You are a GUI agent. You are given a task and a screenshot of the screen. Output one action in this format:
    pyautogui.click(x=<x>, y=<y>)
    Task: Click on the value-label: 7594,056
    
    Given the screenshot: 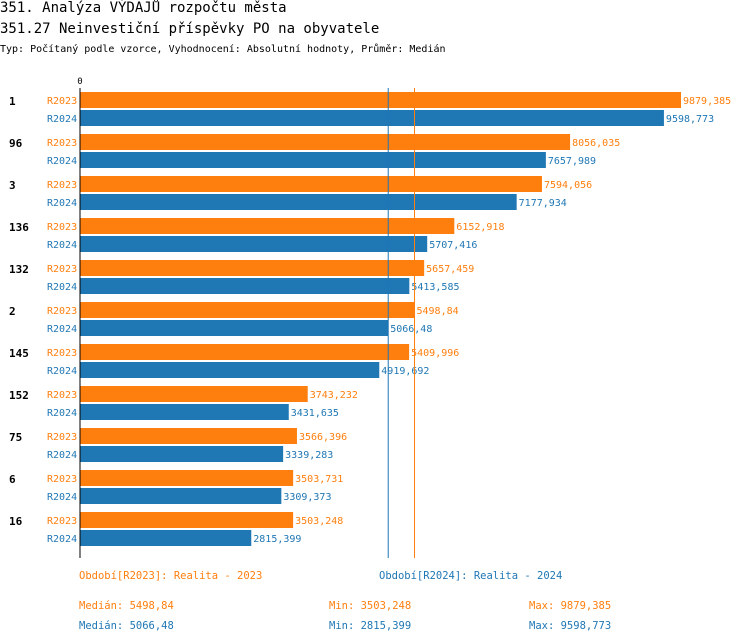 What is the action you would take?
    pyautogui.click(x=568, y=185)
    